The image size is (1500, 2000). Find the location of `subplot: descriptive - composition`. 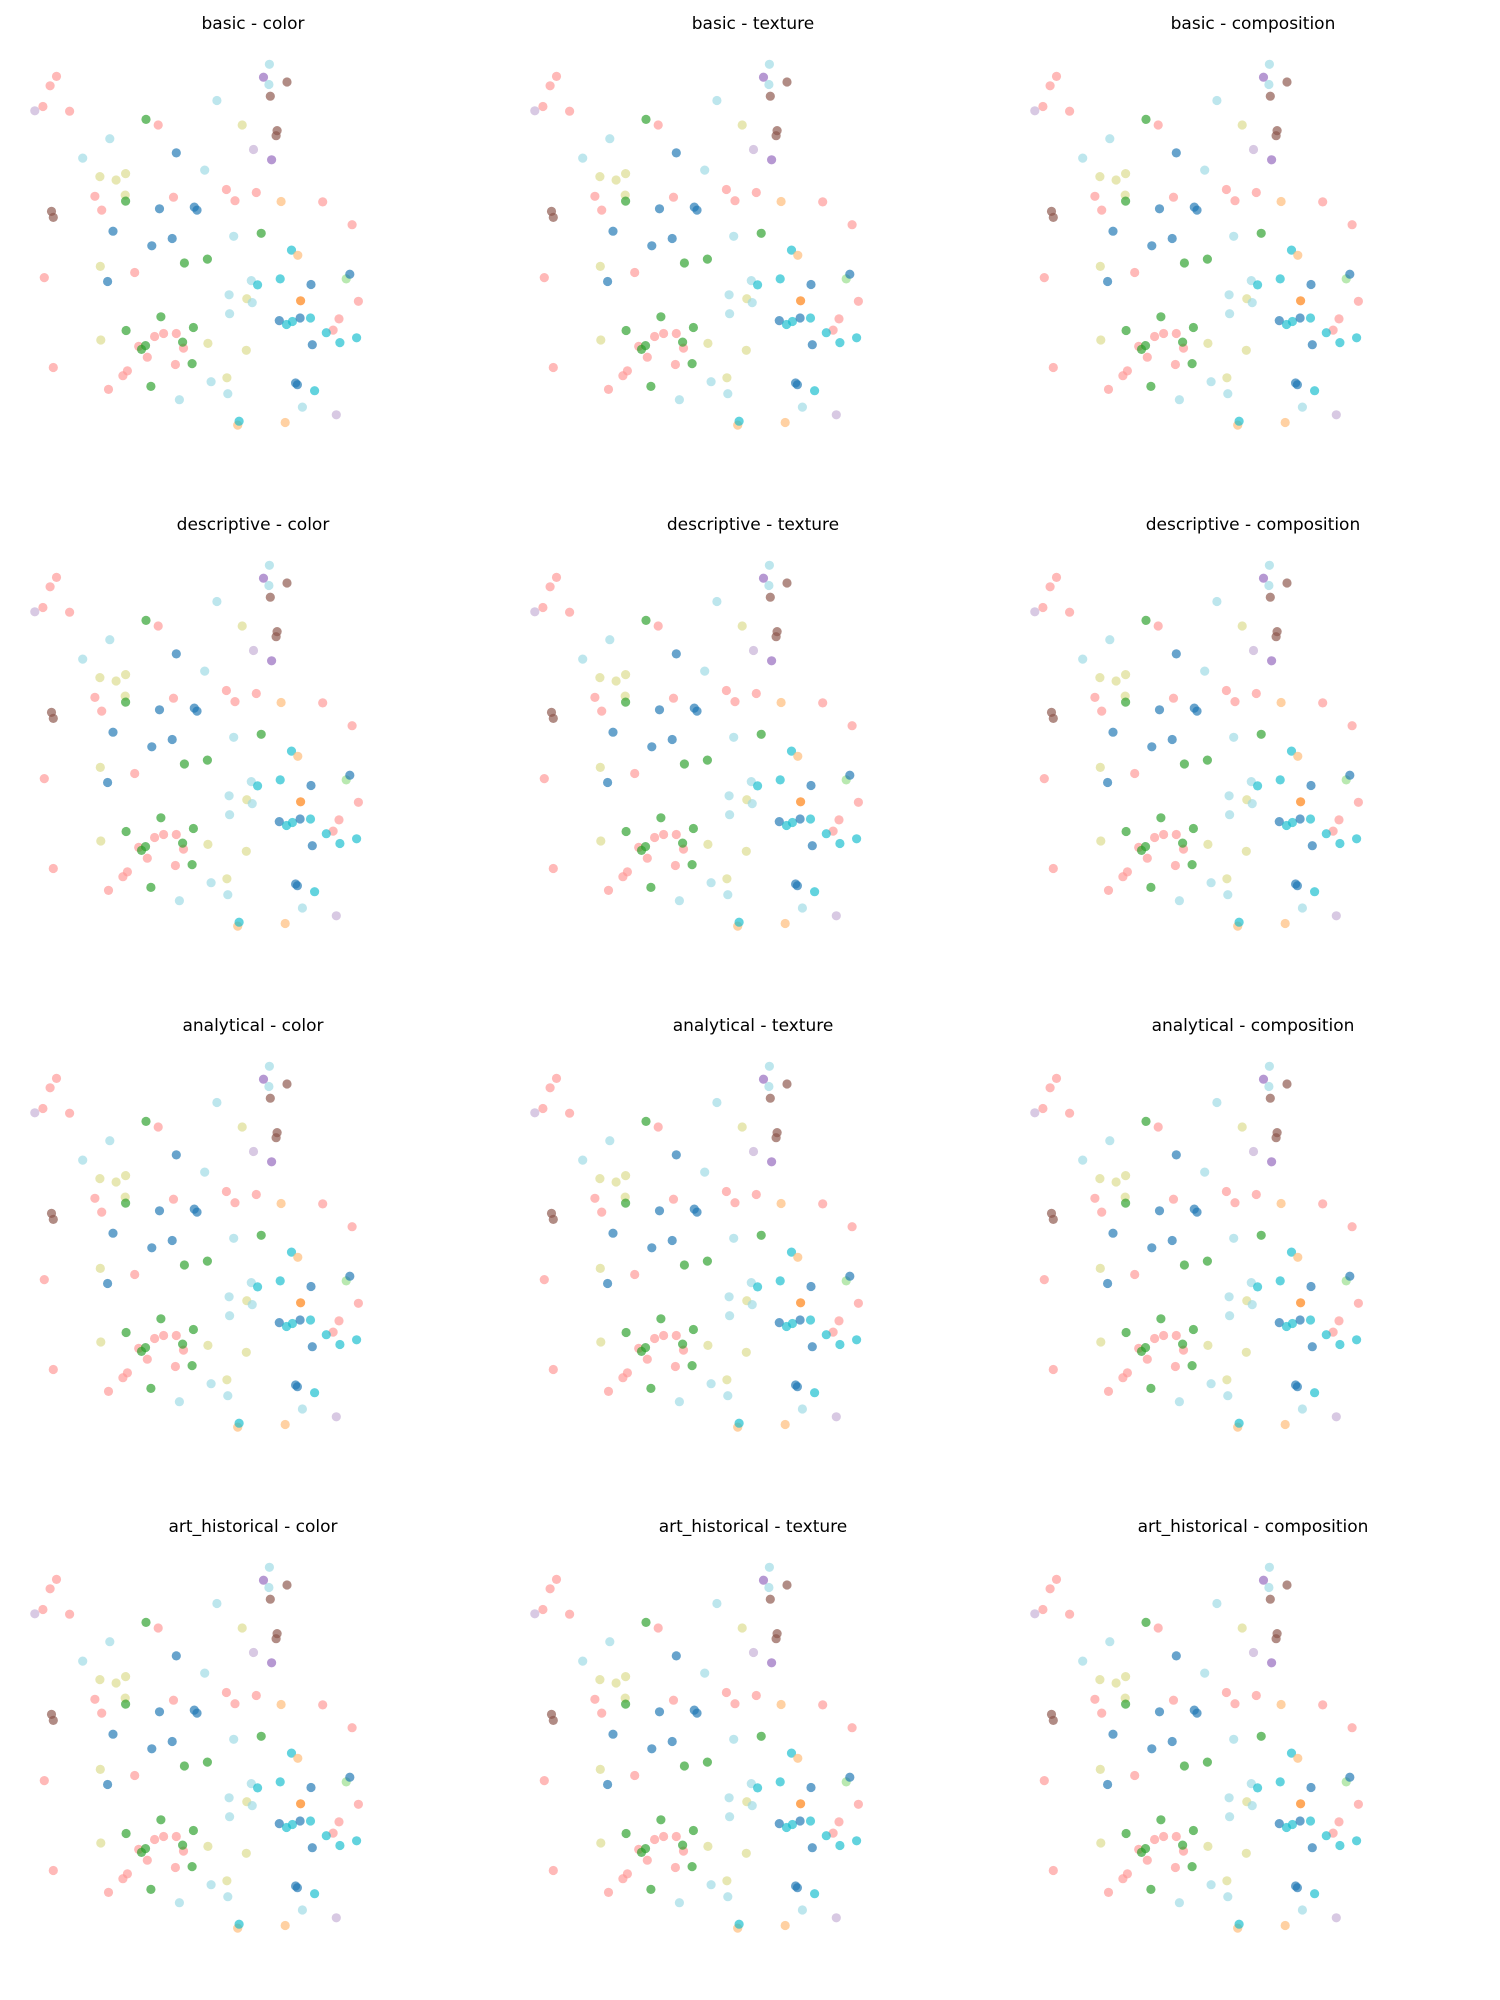

subplot: descriptive - composition is located at coordinates (1196, 723).